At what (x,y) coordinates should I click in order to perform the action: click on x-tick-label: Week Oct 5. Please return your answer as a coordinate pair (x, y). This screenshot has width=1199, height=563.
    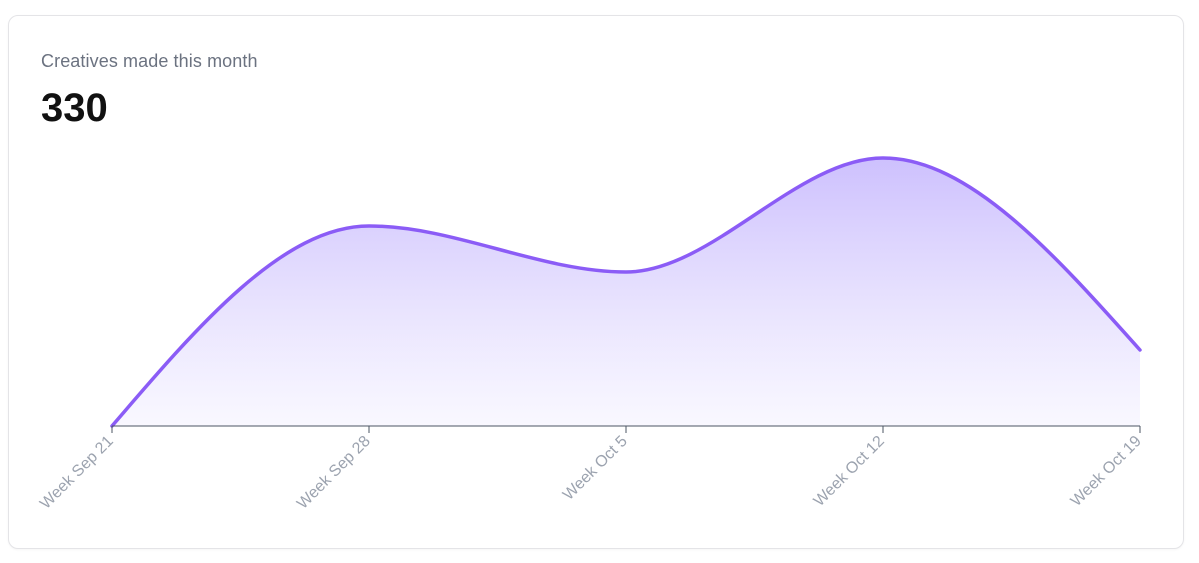
    Looking at the image, I should click on (595, 468).